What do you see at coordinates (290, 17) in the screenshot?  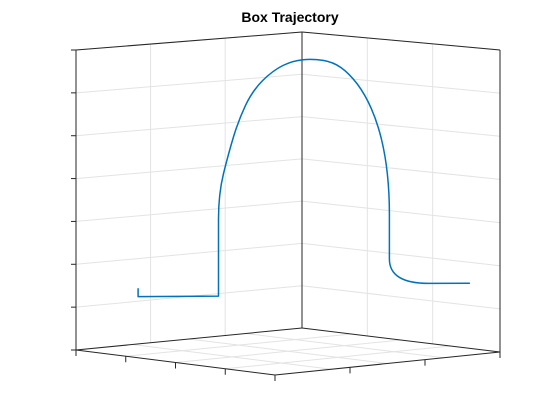 I see `chart-title: Box Trajectory` at bounding box center [290, 17].